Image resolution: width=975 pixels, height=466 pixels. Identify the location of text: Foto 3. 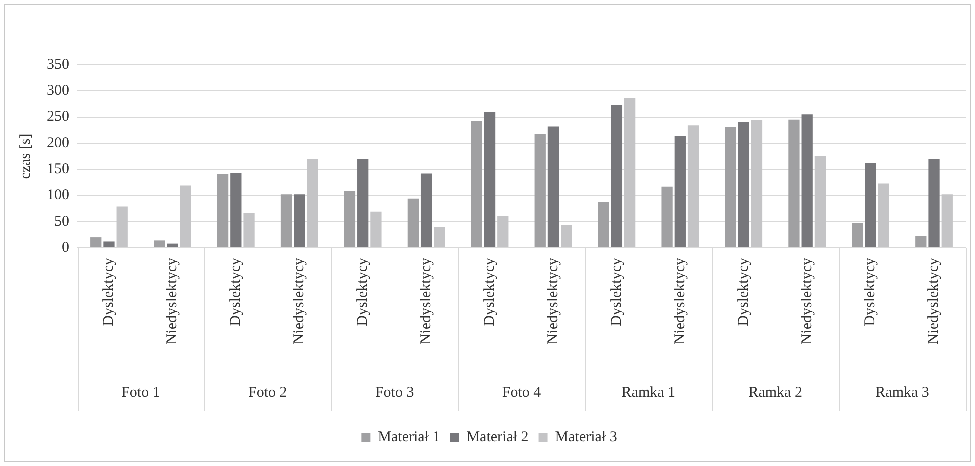
(394, 392).